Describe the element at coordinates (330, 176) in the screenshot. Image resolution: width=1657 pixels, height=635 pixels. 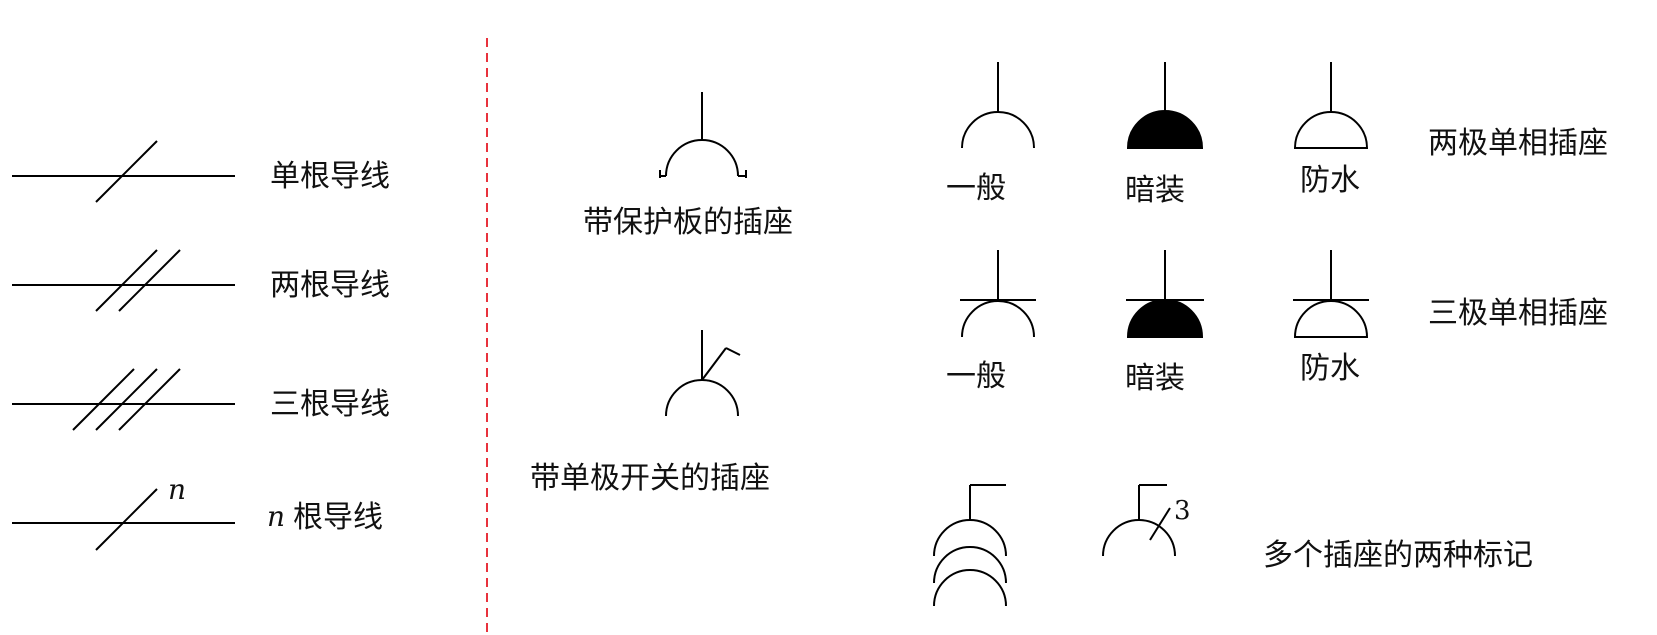
I see `single-wire-label: 单根导线` at that location.